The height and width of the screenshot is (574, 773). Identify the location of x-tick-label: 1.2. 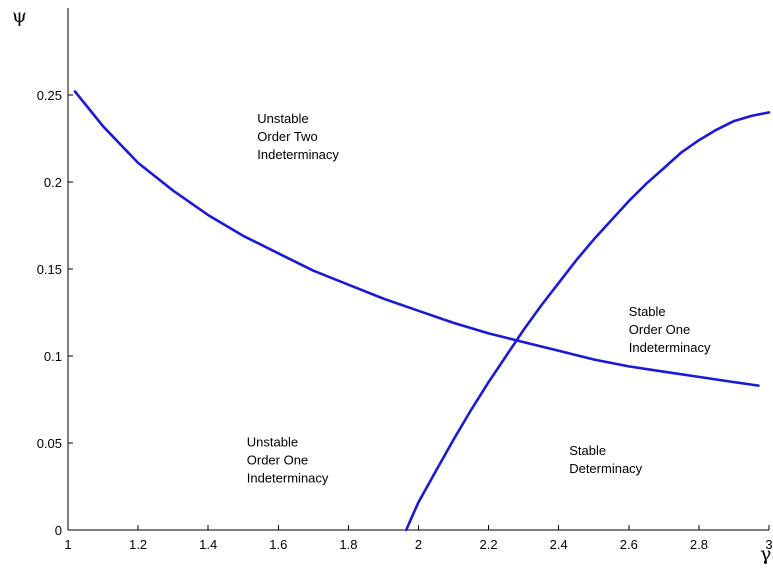
(138, 544).